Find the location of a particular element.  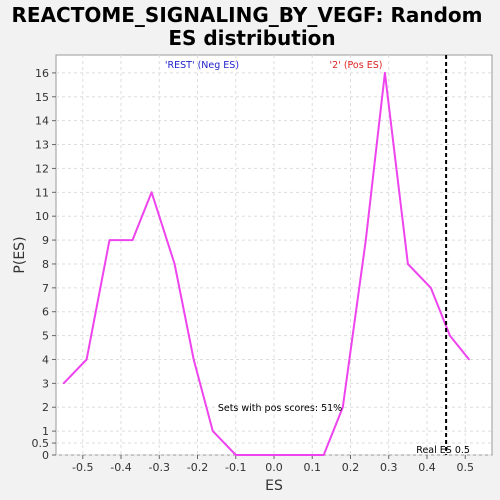

x-tick-label: 0.4 is located at coordinates (427, 467).